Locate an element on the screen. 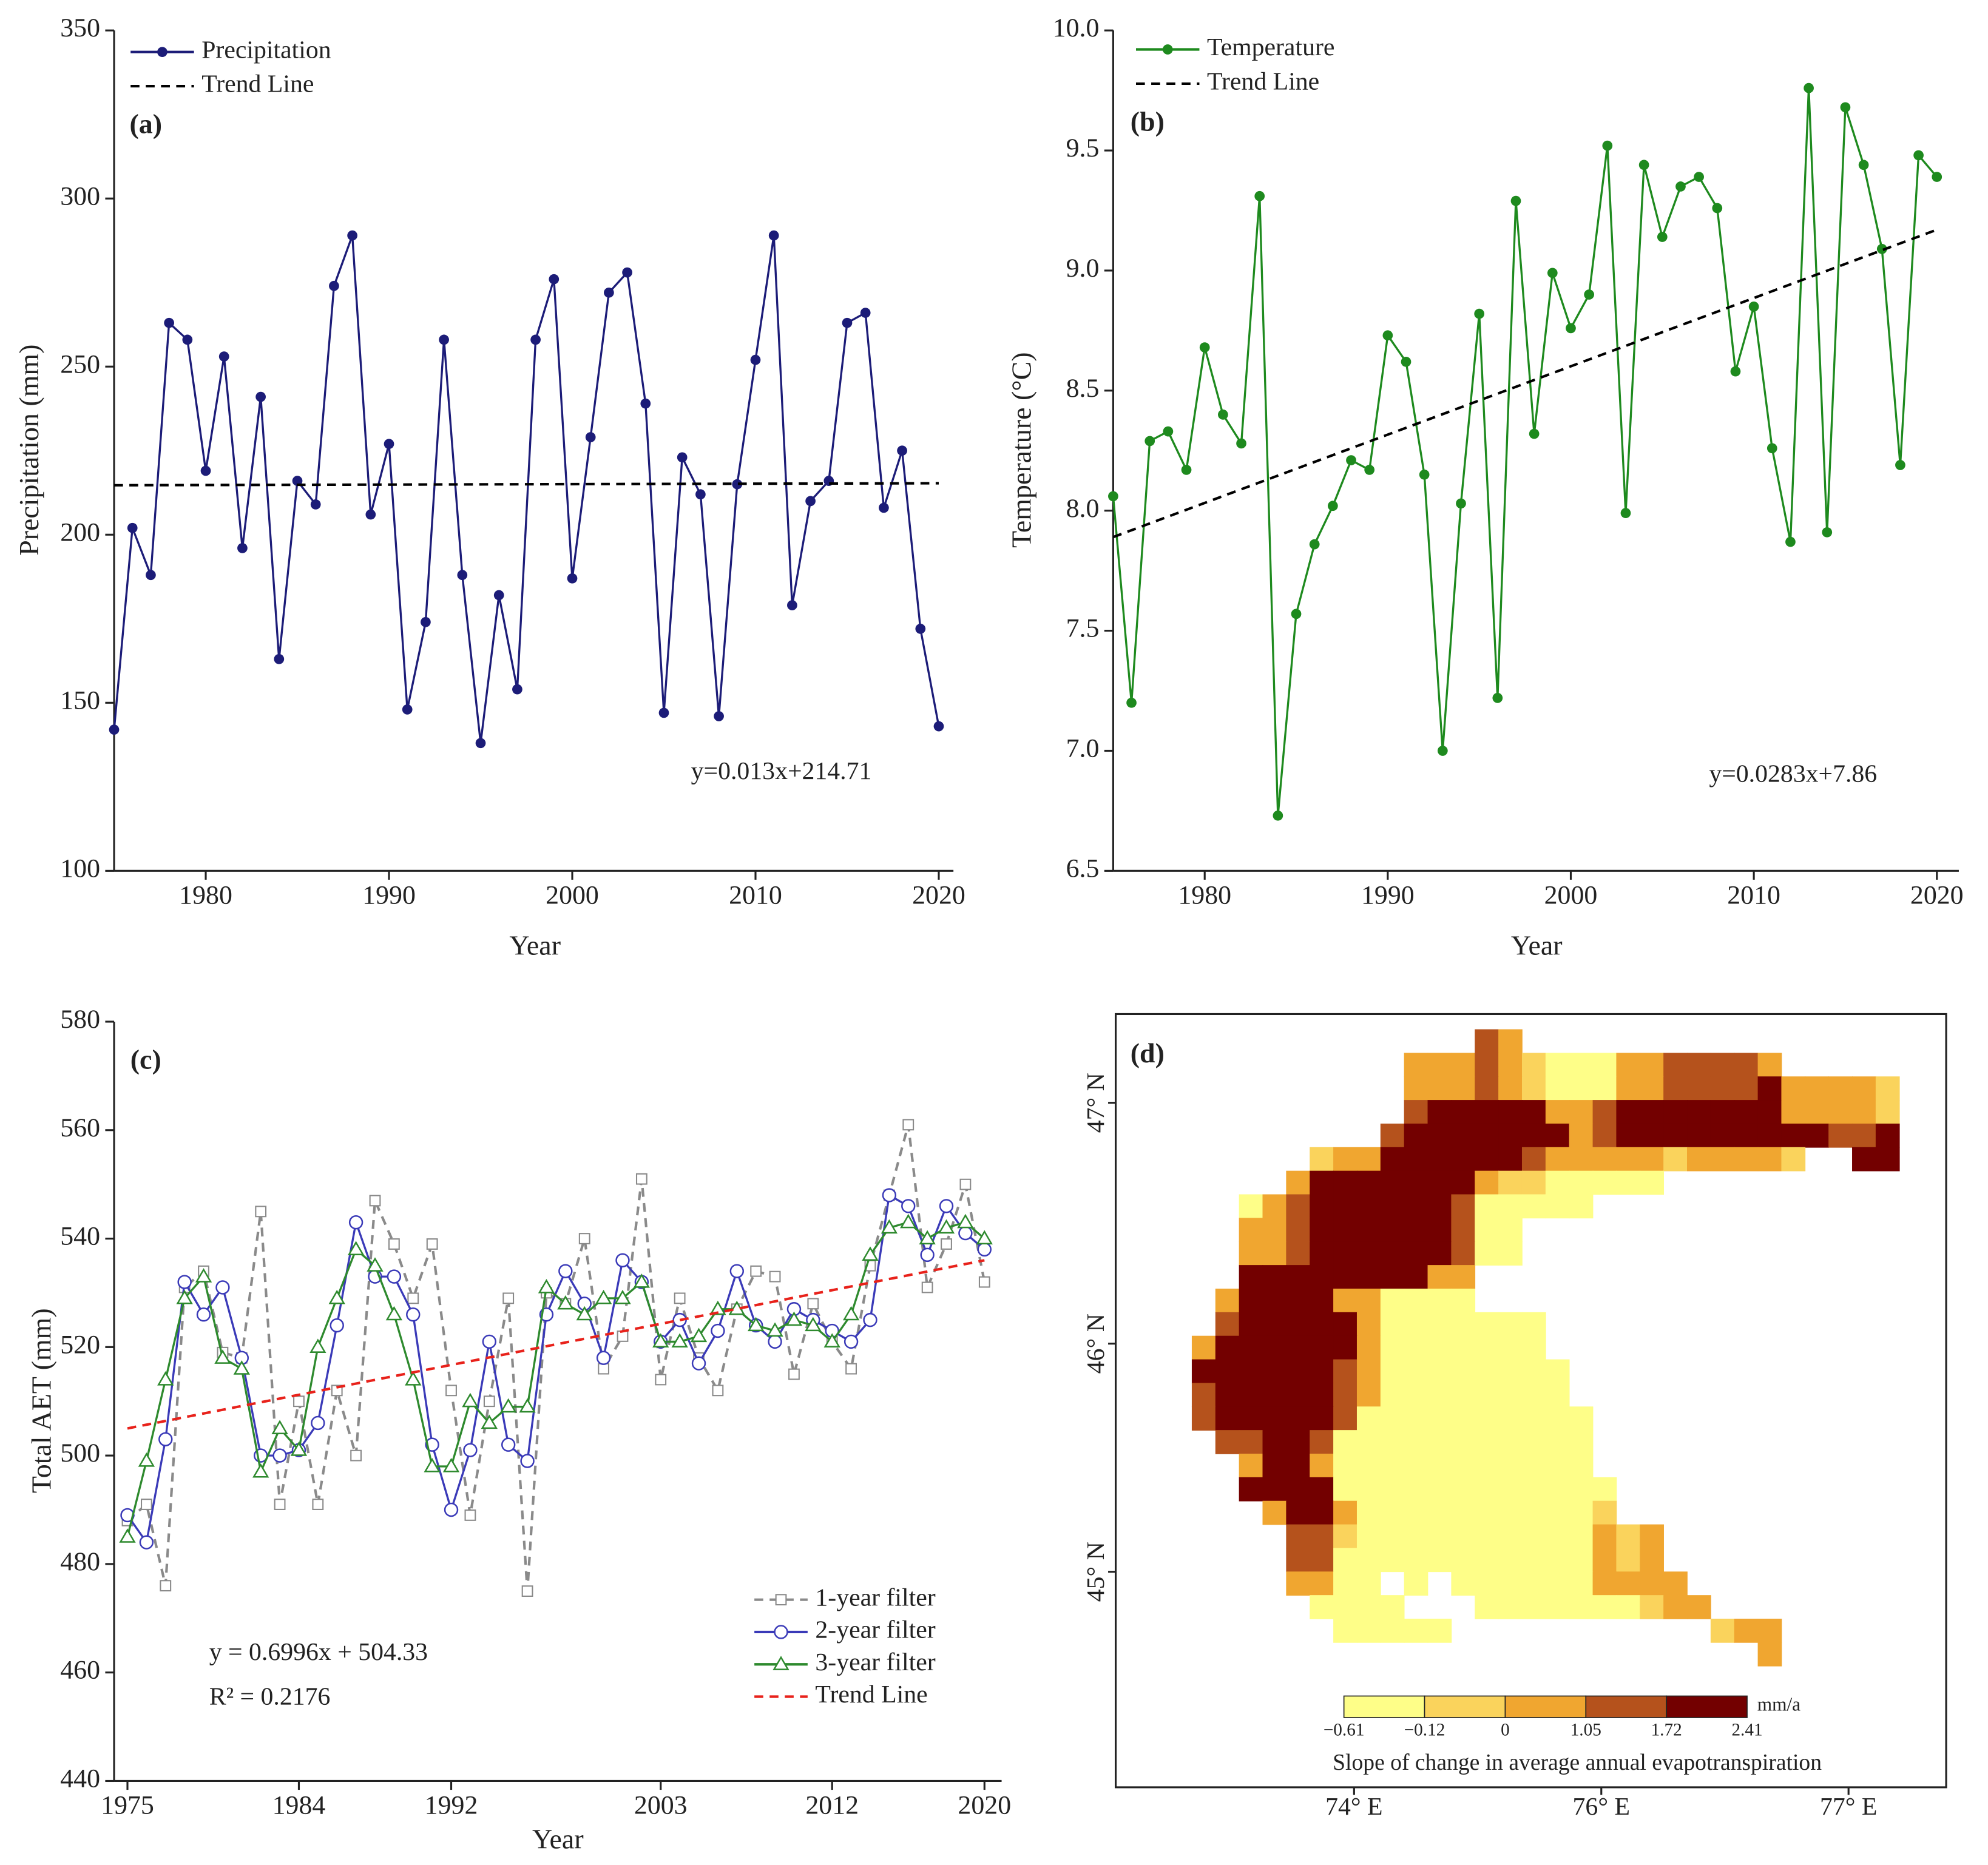  series-line is located at coordinates (526, 489).